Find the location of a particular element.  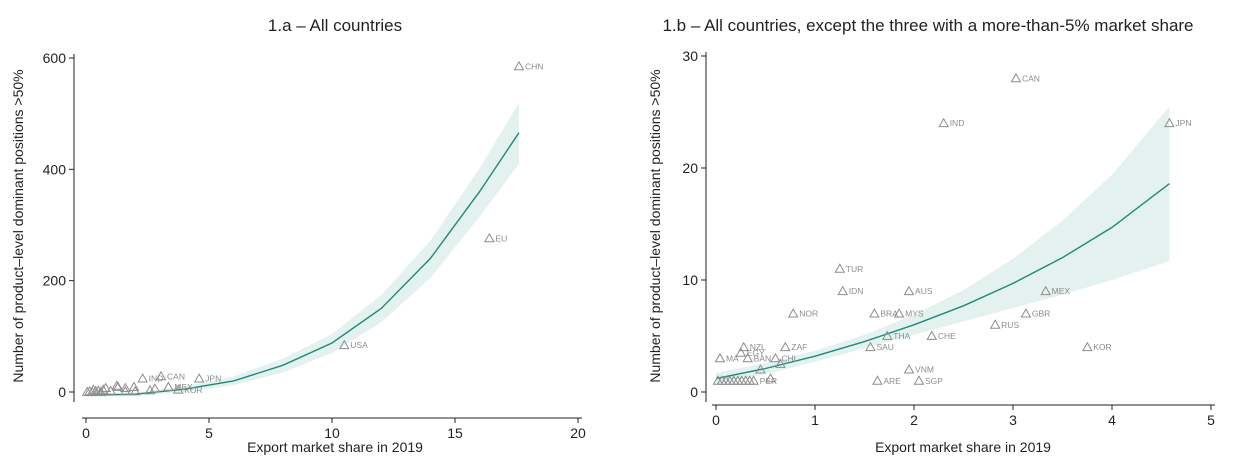

panel-1b-x-axis-label: Export market share in 2019 is located at coordinates (963, 447).